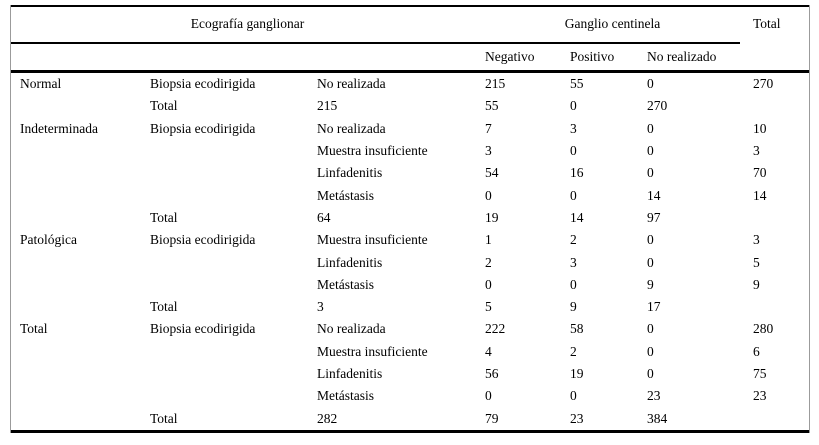 The width and height of the screenshot is (819, 445). What do you see at coordinates (577, 418) in the screenshot?
I see `cell-positivo: 23` at bounding box center [577, 418].